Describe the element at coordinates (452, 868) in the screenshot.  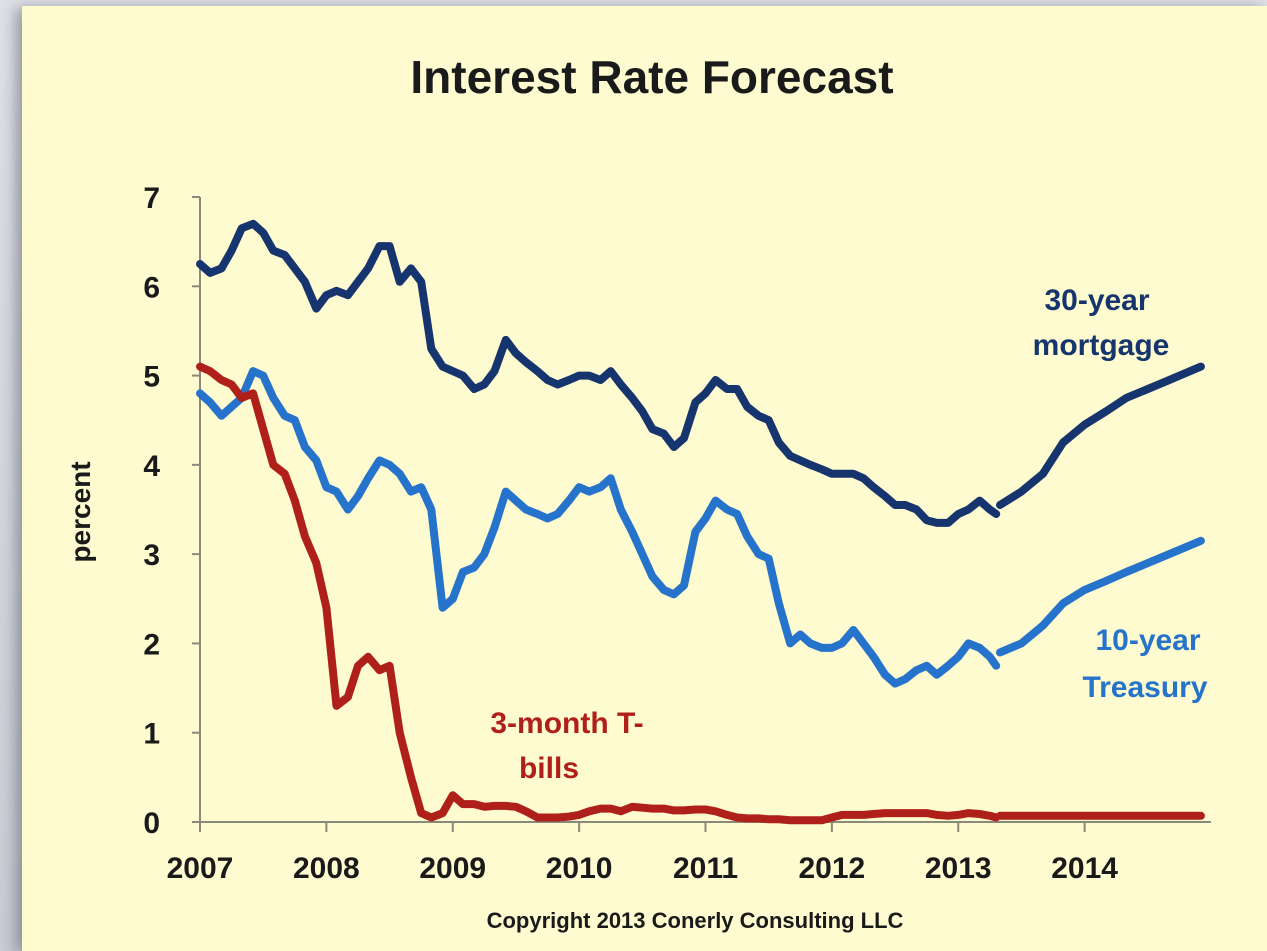
I see `x-tick-label: 2009` at that location.